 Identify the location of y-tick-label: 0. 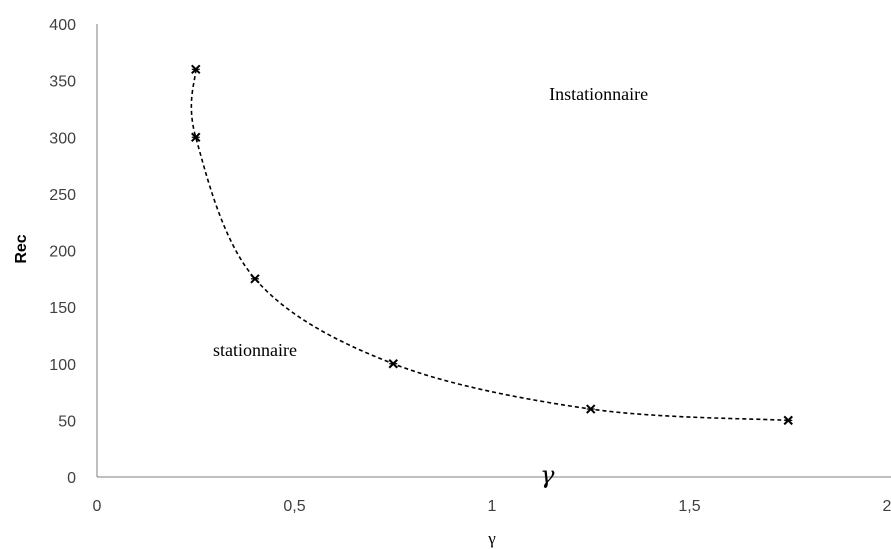
(71, 478).